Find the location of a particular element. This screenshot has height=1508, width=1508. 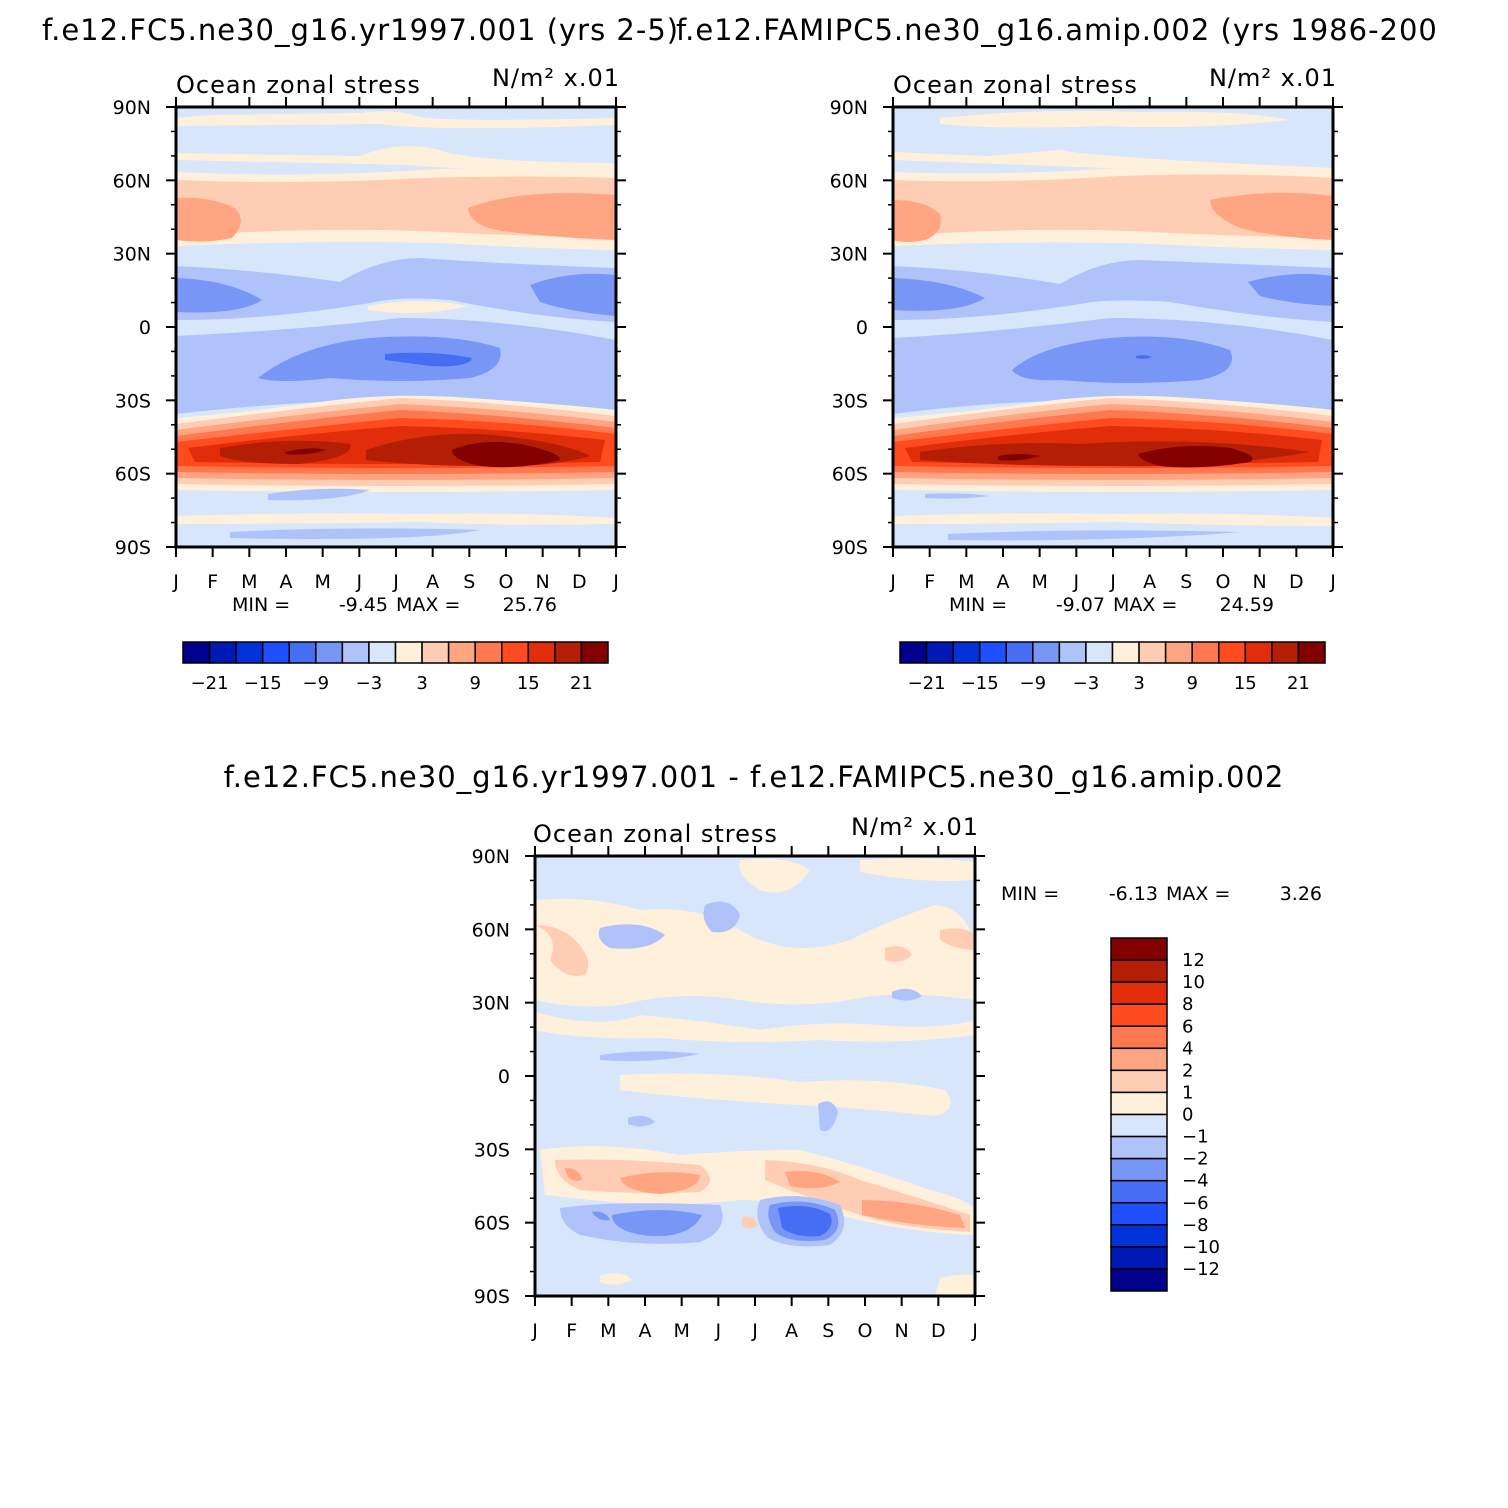

panel1-ytick-label: 90S is located at coordinates (133, 548).